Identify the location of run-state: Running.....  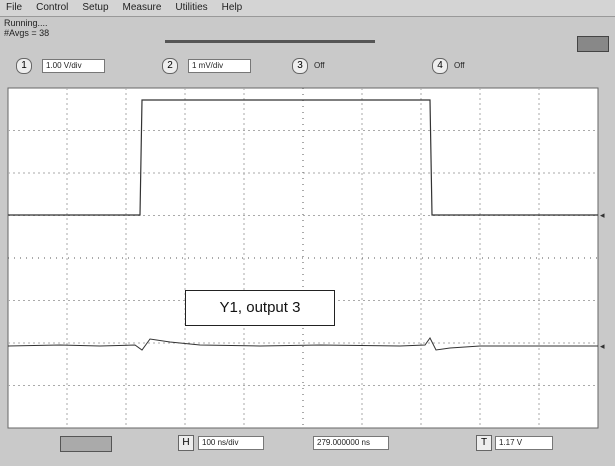
(26, 23).